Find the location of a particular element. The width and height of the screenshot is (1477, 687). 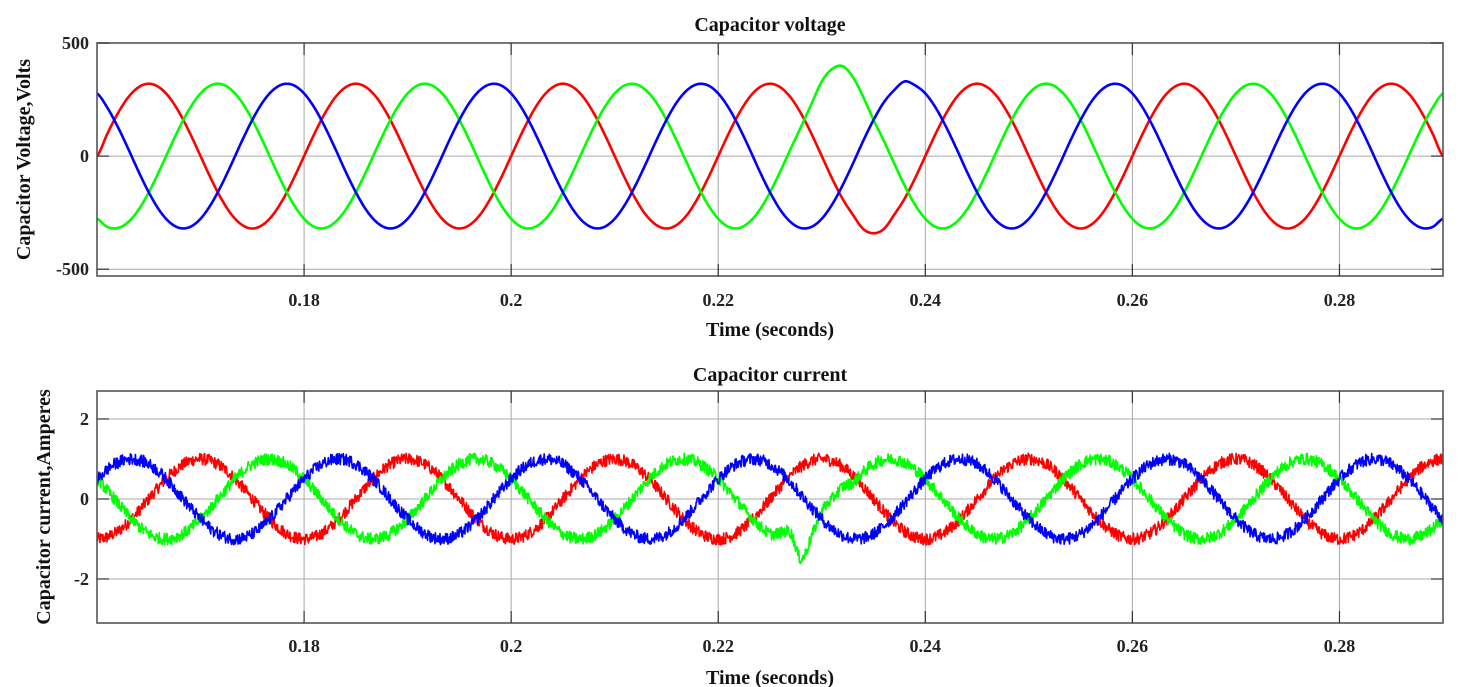

y-tick-label: 2 is located at coordinates (84, 419).